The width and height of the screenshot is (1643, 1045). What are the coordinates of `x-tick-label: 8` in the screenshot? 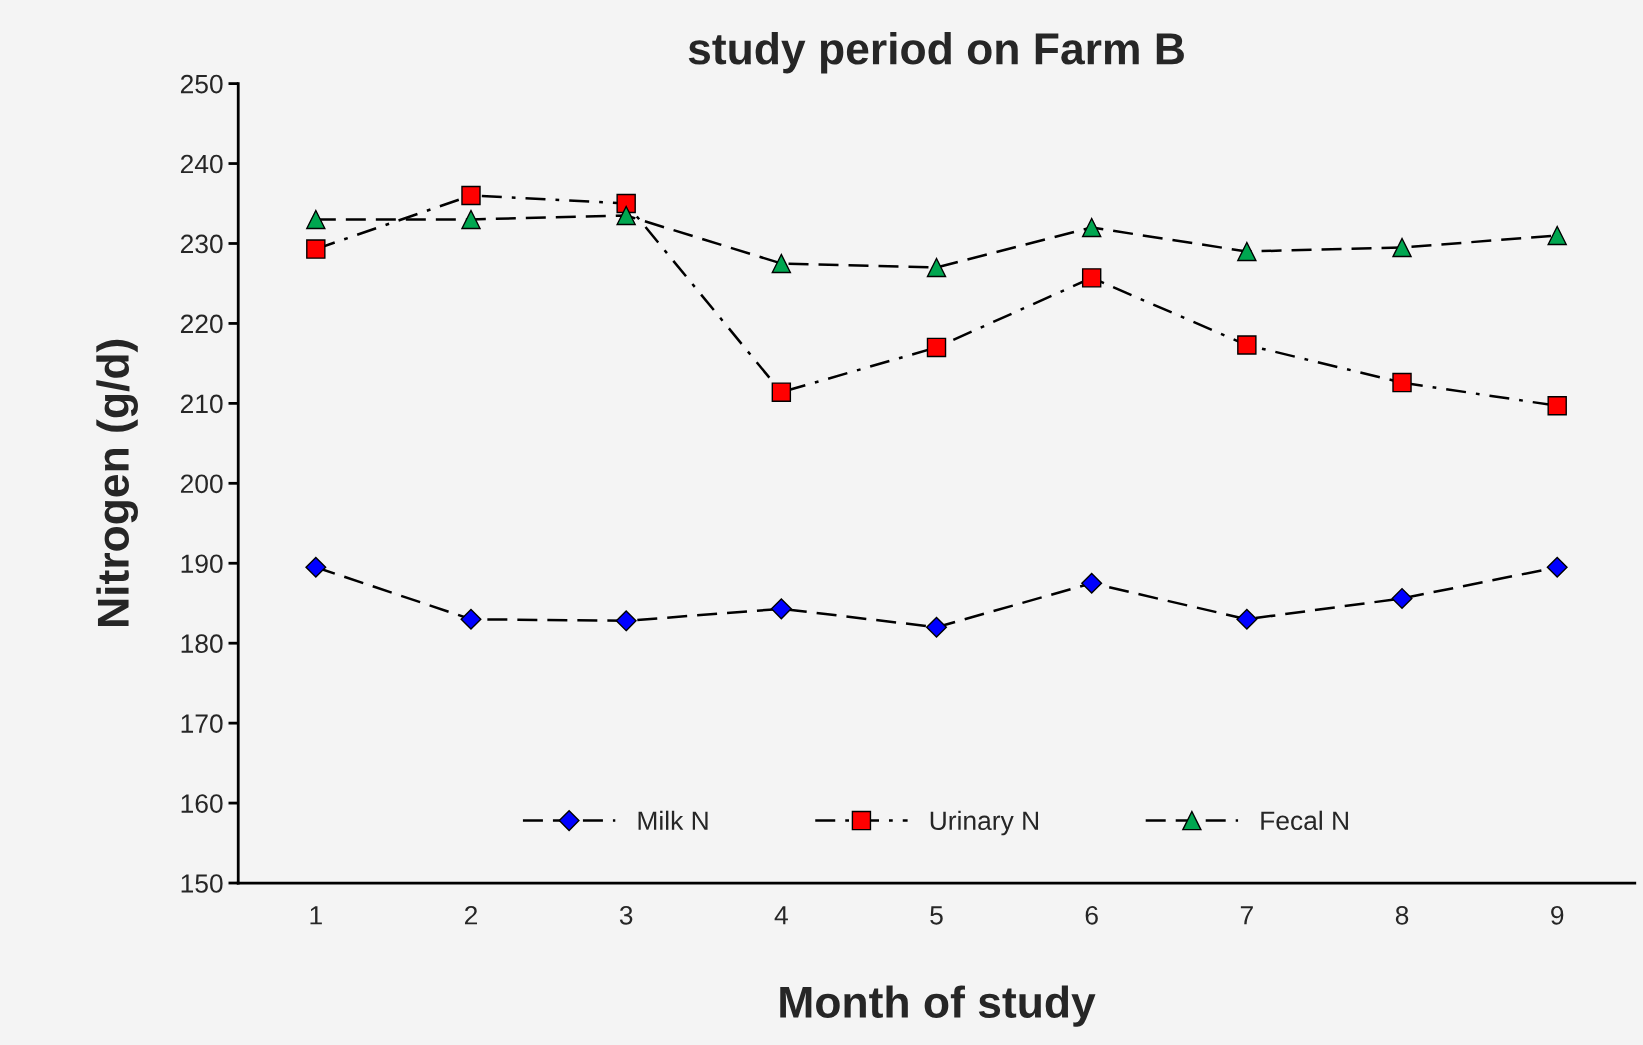 It's located at (1402, 915).